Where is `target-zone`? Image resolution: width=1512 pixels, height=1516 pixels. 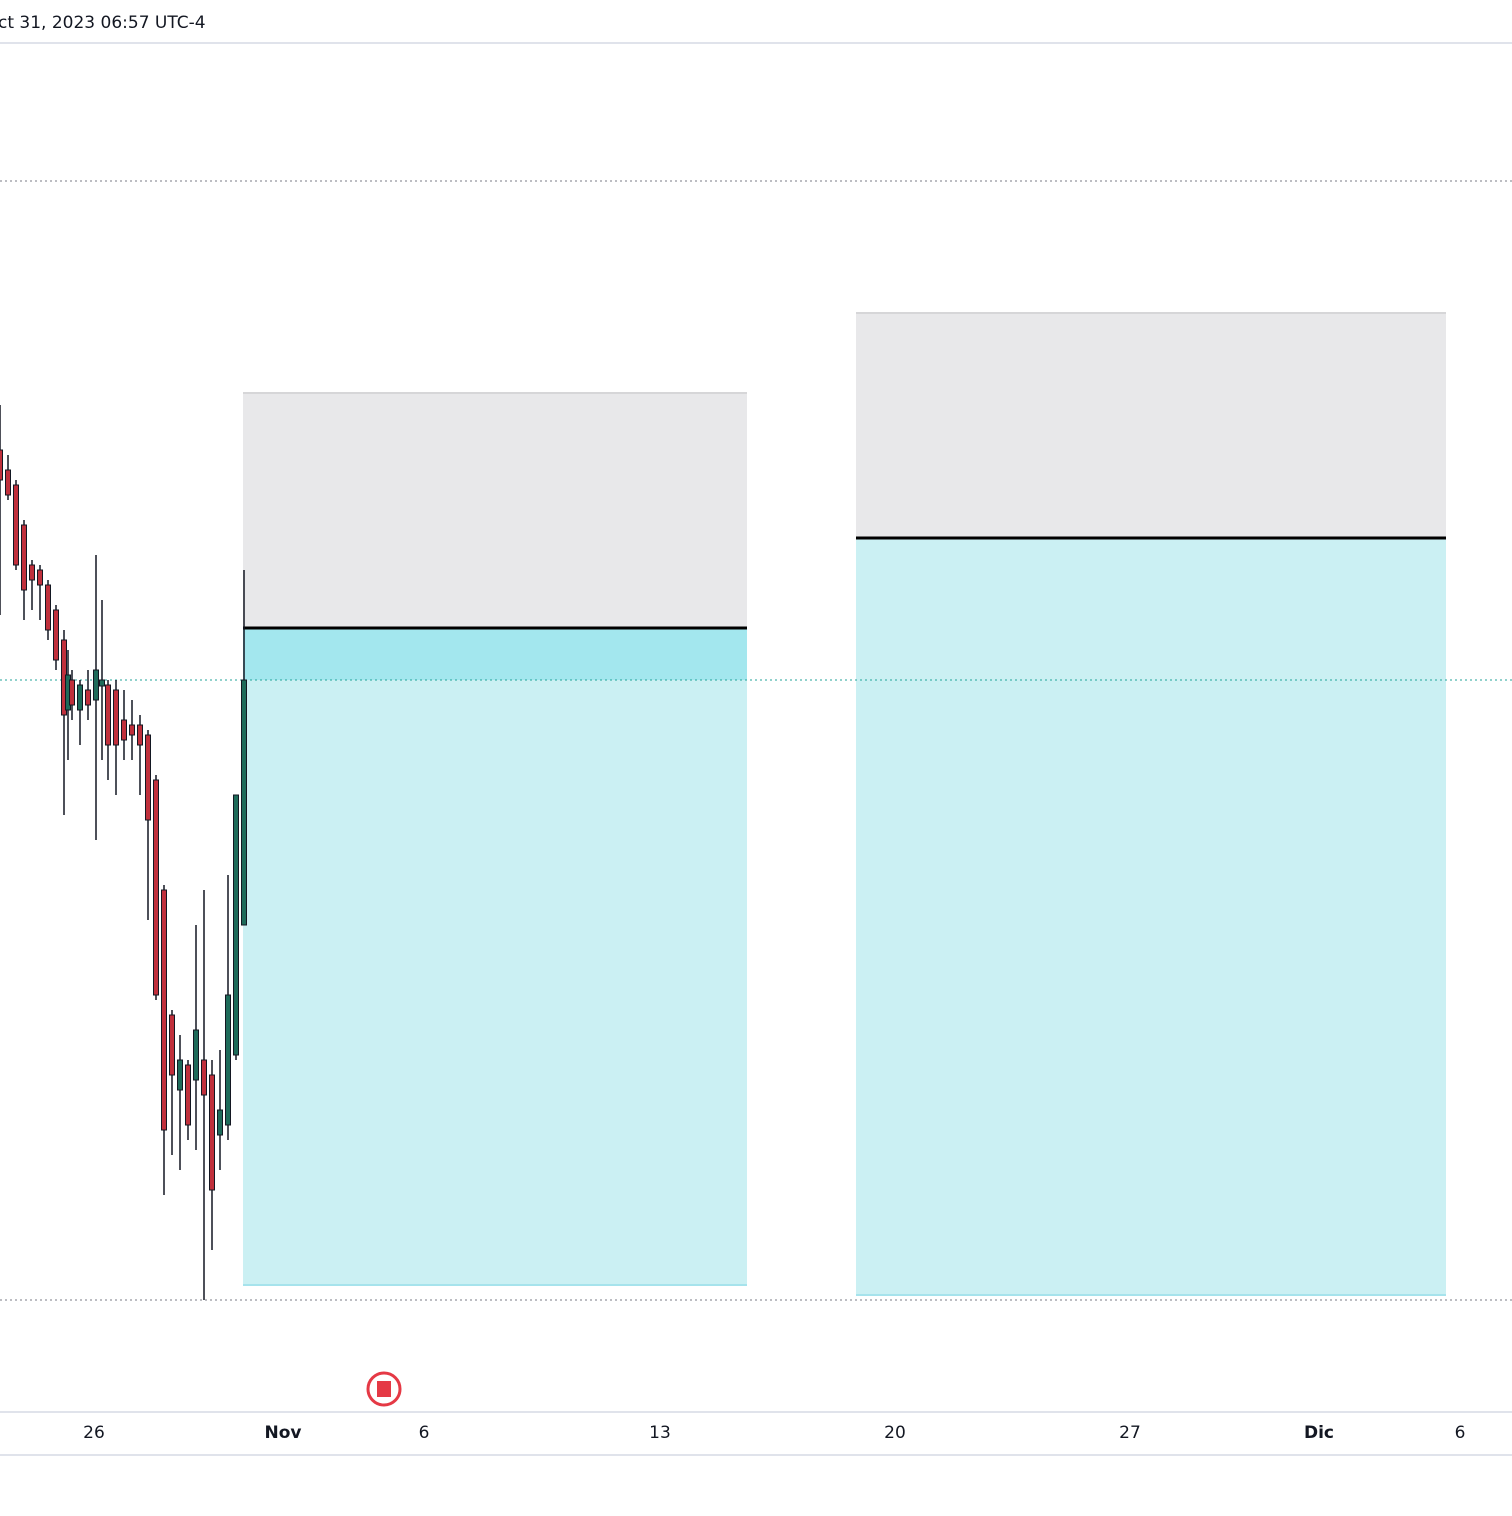
target-zone is located at coordinates (495, 956).